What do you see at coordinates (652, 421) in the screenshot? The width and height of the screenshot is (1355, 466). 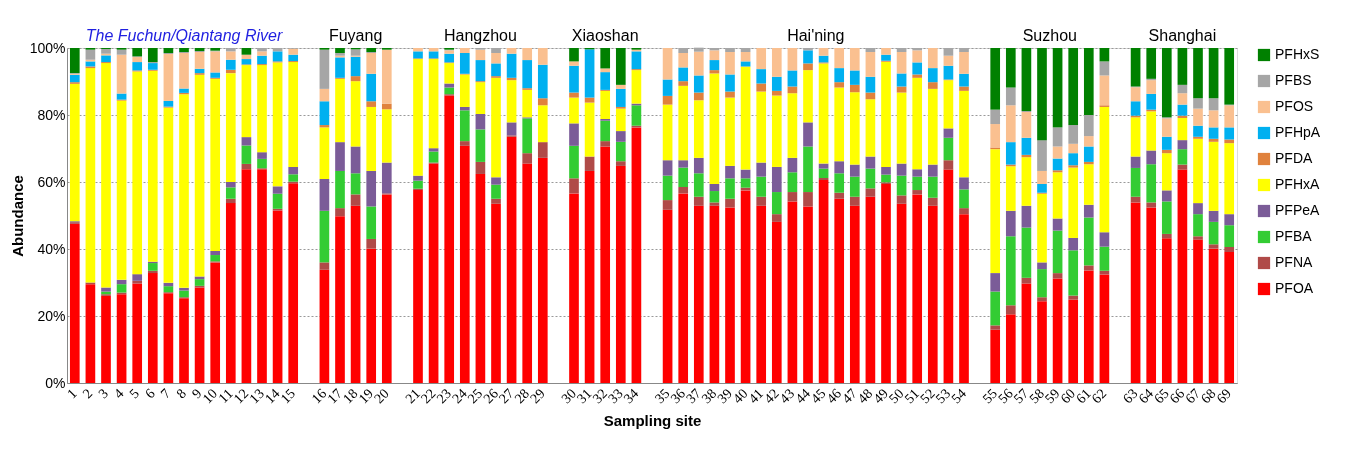 I see `x-axis-title: Sampling site` at bounding box center [652, 421].